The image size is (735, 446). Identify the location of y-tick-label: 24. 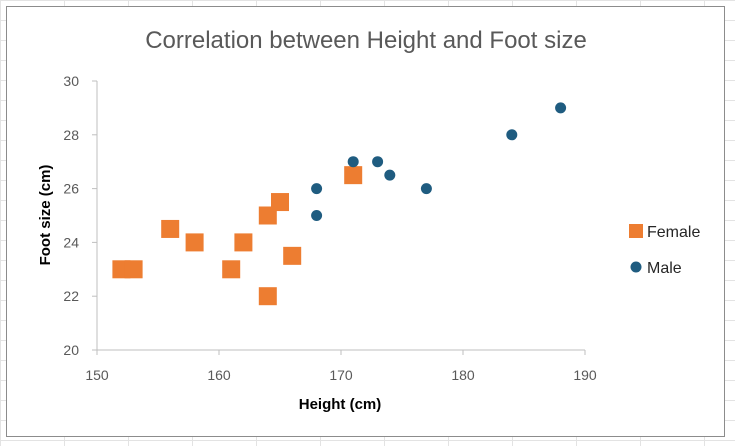
(71, 242).